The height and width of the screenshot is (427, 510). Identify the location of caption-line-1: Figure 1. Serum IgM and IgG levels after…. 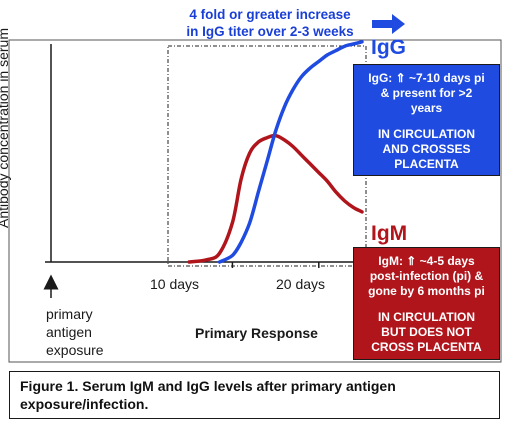
(208, 386).